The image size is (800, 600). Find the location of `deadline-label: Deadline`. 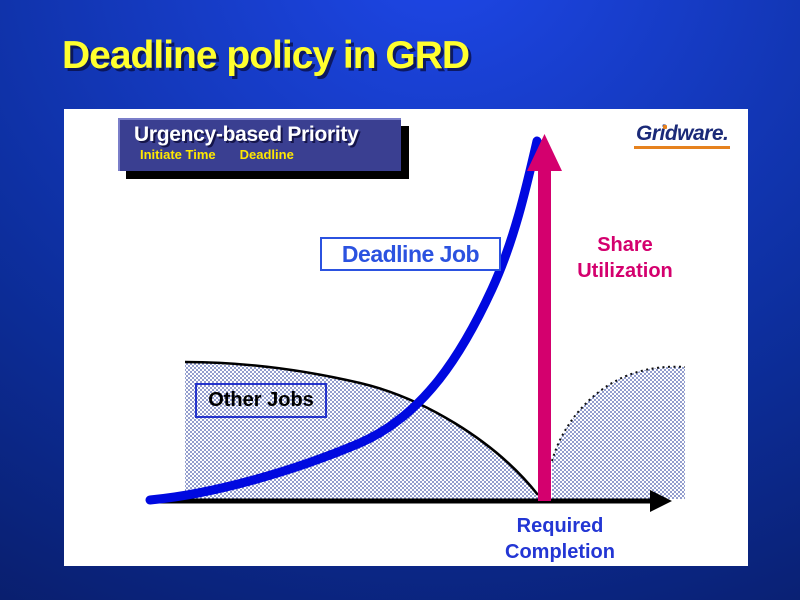

deadline-label: Deadline is located at coordinates (266, 154).